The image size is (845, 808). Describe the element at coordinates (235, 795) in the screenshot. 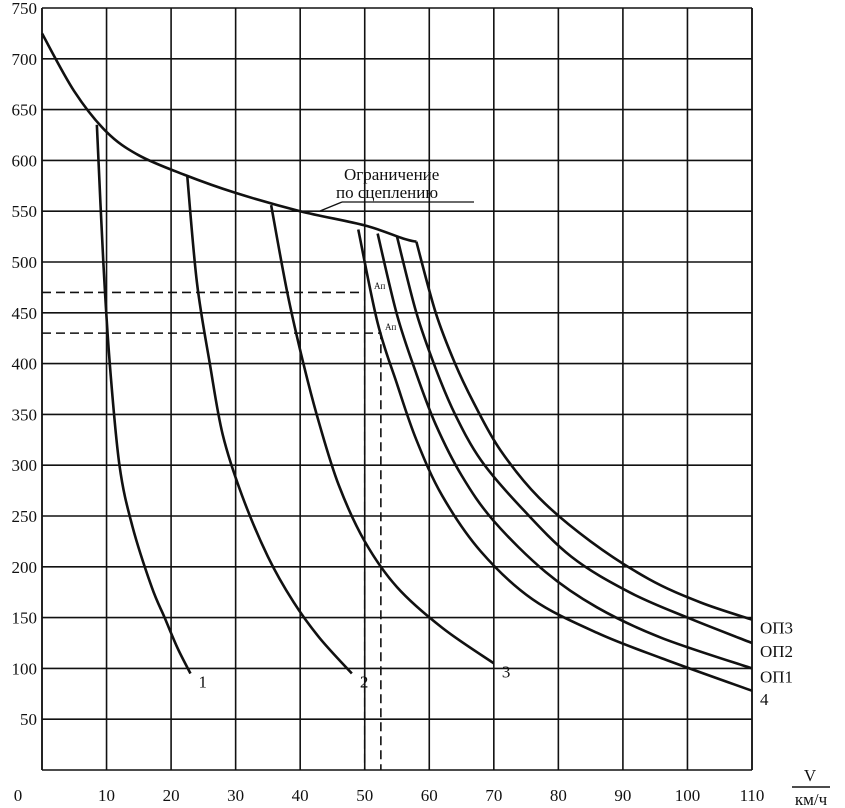

I see `x-tick-label-30: 30` at that location.